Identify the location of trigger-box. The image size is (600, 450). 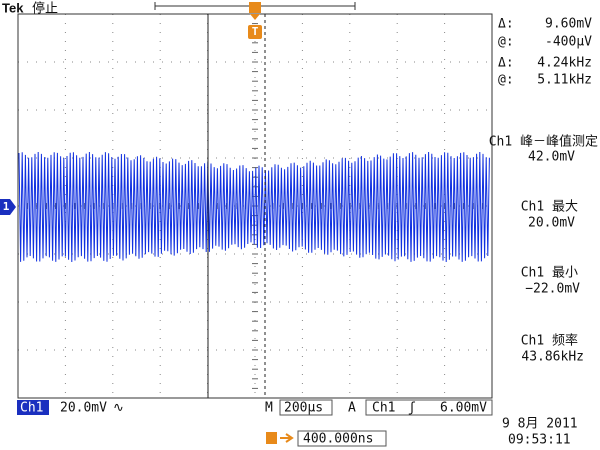
(429, 407).